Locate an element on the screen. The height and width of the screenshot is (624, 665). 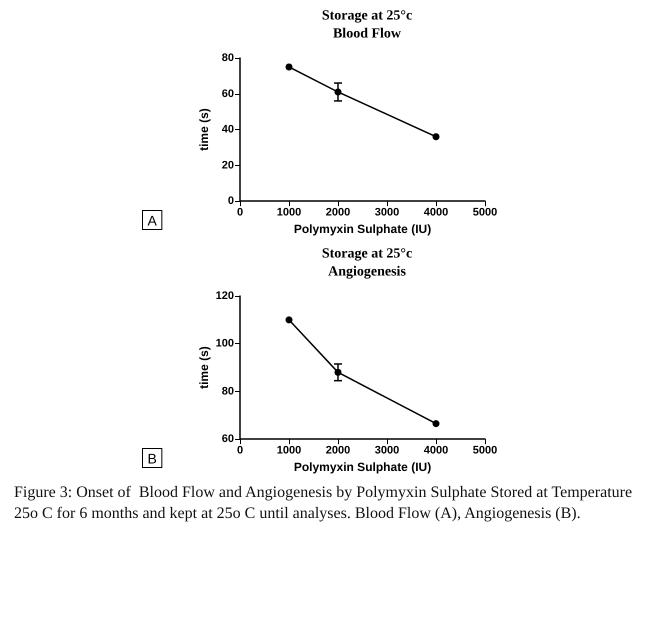
caption: Figure 3: Onset of Blood Flow and Angiogenesis by Polymyxin Sulphate Stored at Temperature 25o C for 6 months and kept at 25o C until analyses. Blood Flow (A), Angiogenesis (B). is located at coordinates (324, 503).